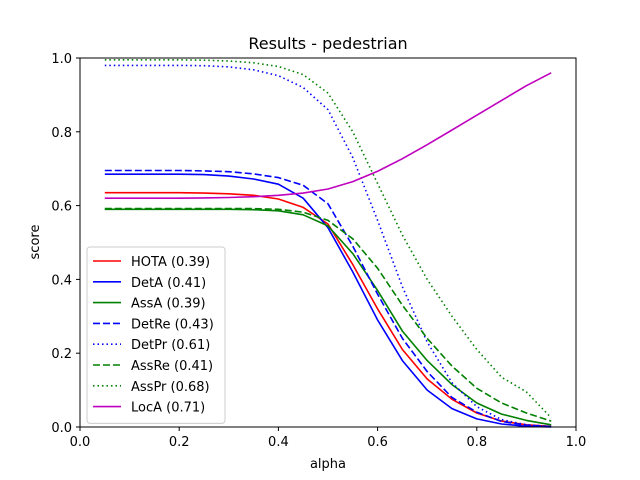 This screenshot has width=640, height=480. Describe the element at coordinates (80, 442) in the screenshot. I see `x-tick-label: 0.0` at that location.